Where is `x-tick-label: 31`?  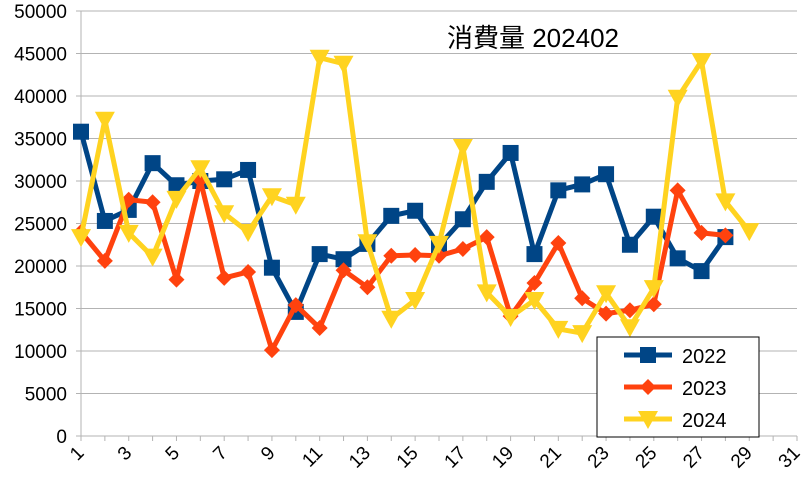
x-tick-label: 31 is located at coordinates (790, 458).